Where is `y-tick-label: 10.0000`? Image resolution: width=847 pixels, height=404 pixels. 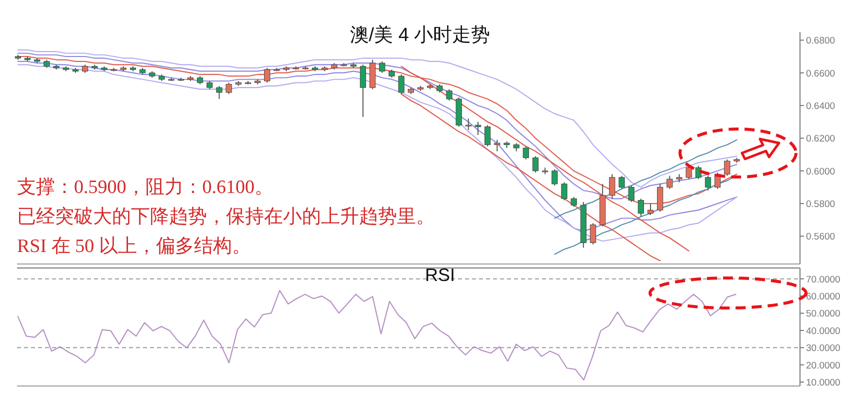
y-tick-label: 10.0000 is located at coordinates (823, 383).